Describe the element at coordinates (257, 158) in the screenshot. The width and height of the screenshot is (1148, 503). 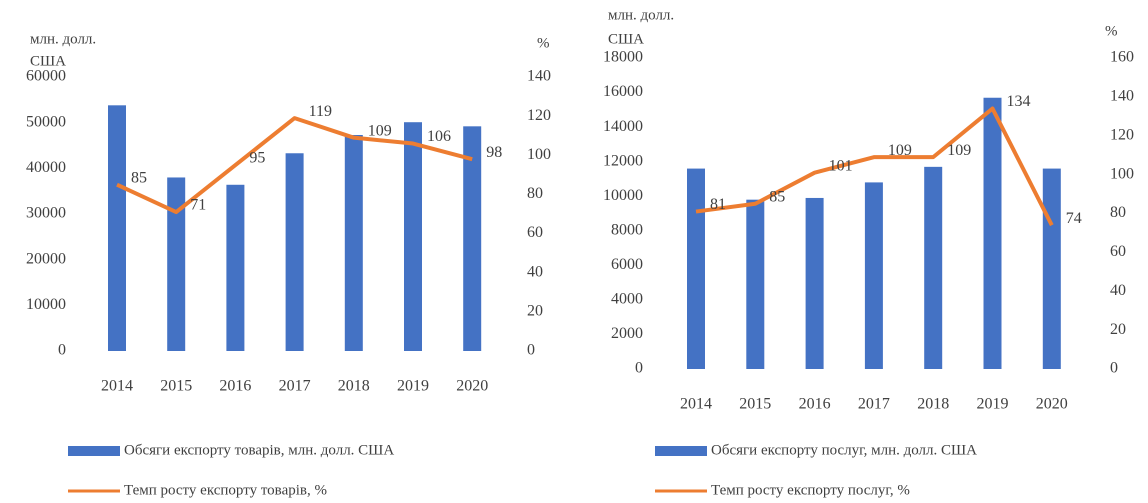
I see `data-label: 95` at that location.